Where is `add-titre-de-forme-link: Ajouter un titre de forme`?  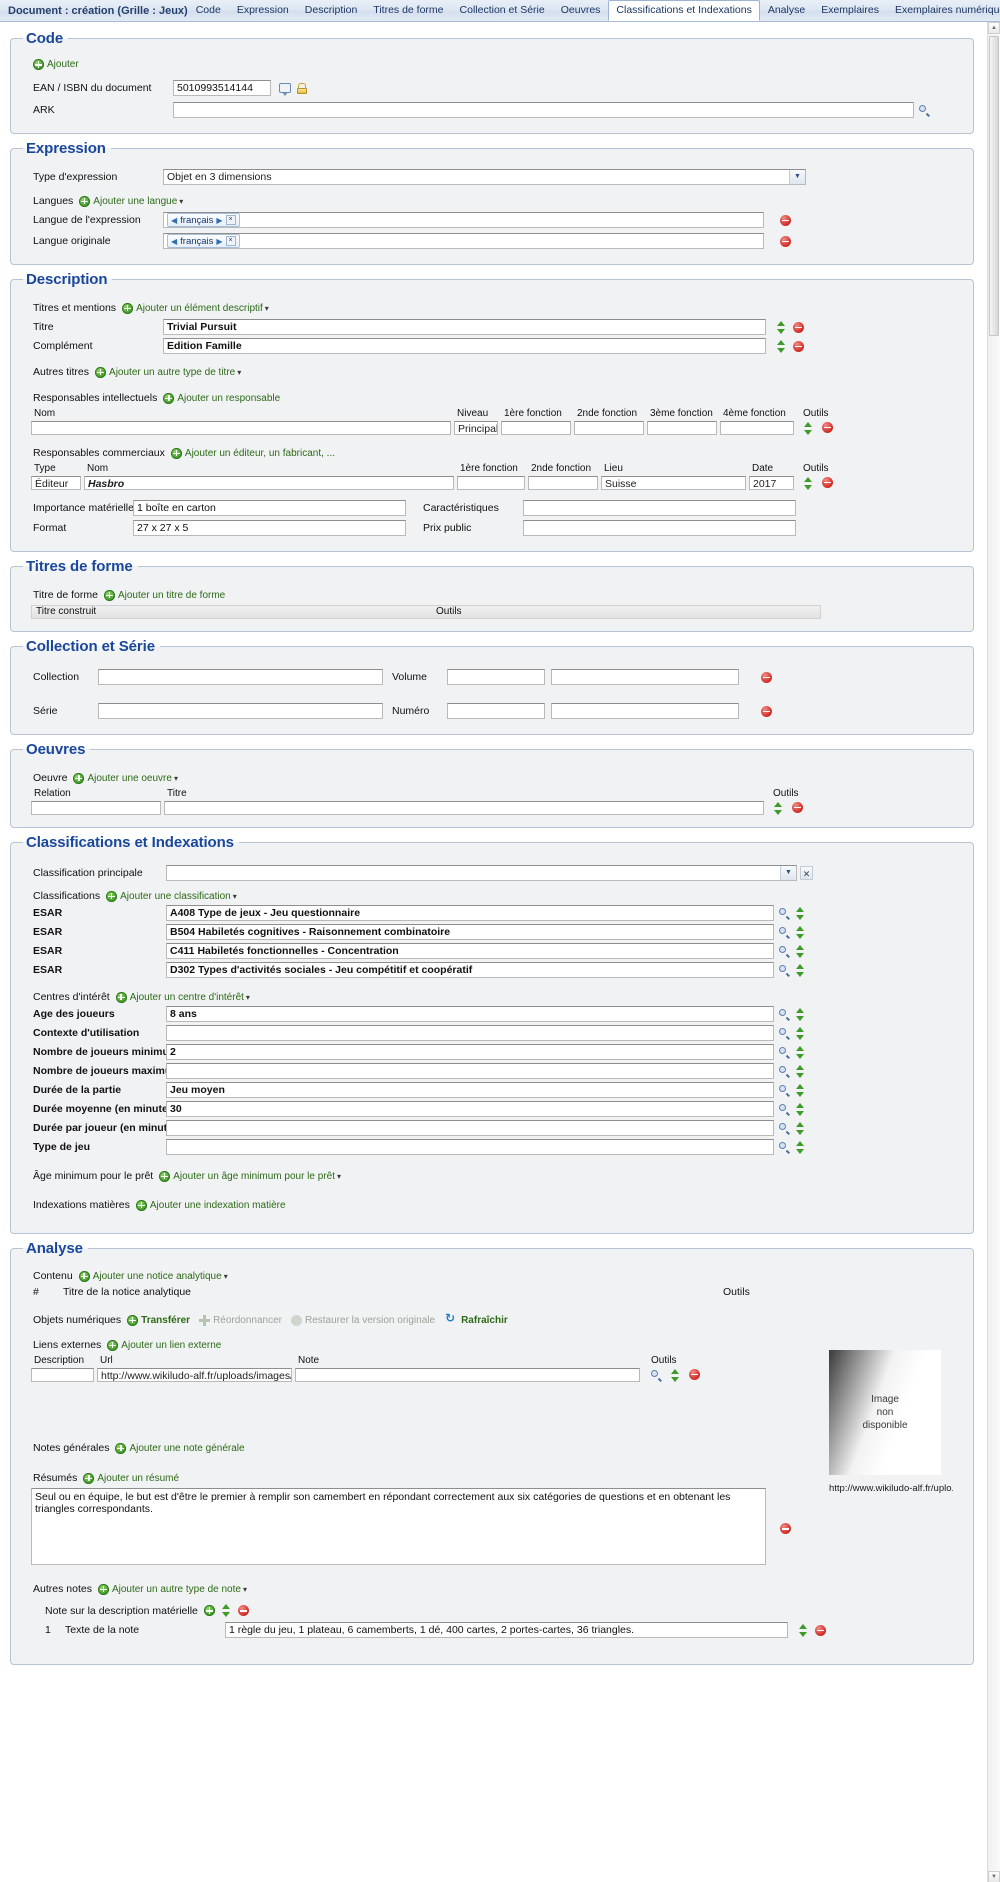
add-titre-de-forme-link: Ajouter un titre de forme is located at coordinates (171, 595).